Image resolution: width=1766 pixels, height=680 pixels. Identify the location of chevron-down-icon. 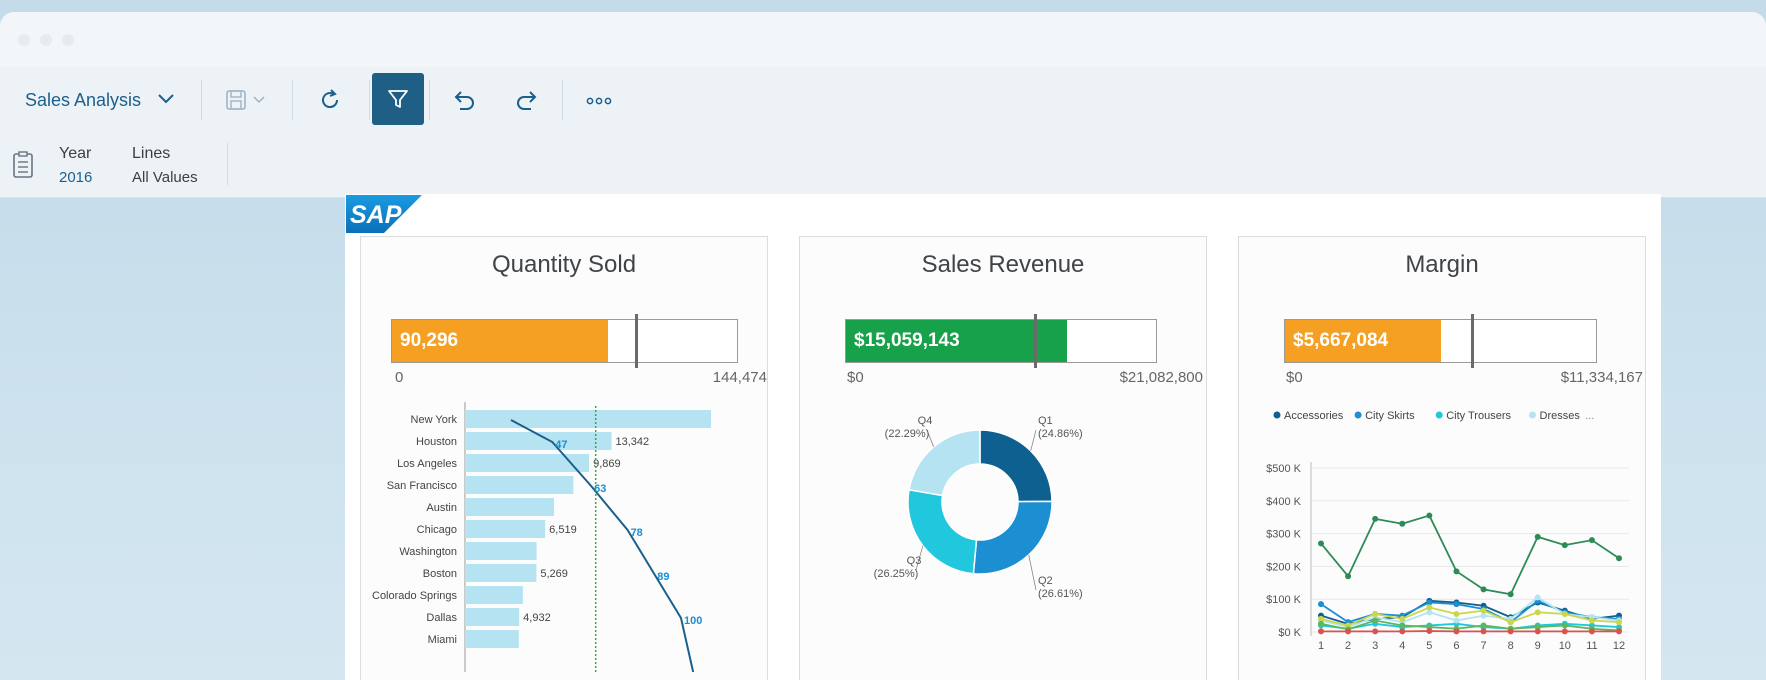
(166, 100).